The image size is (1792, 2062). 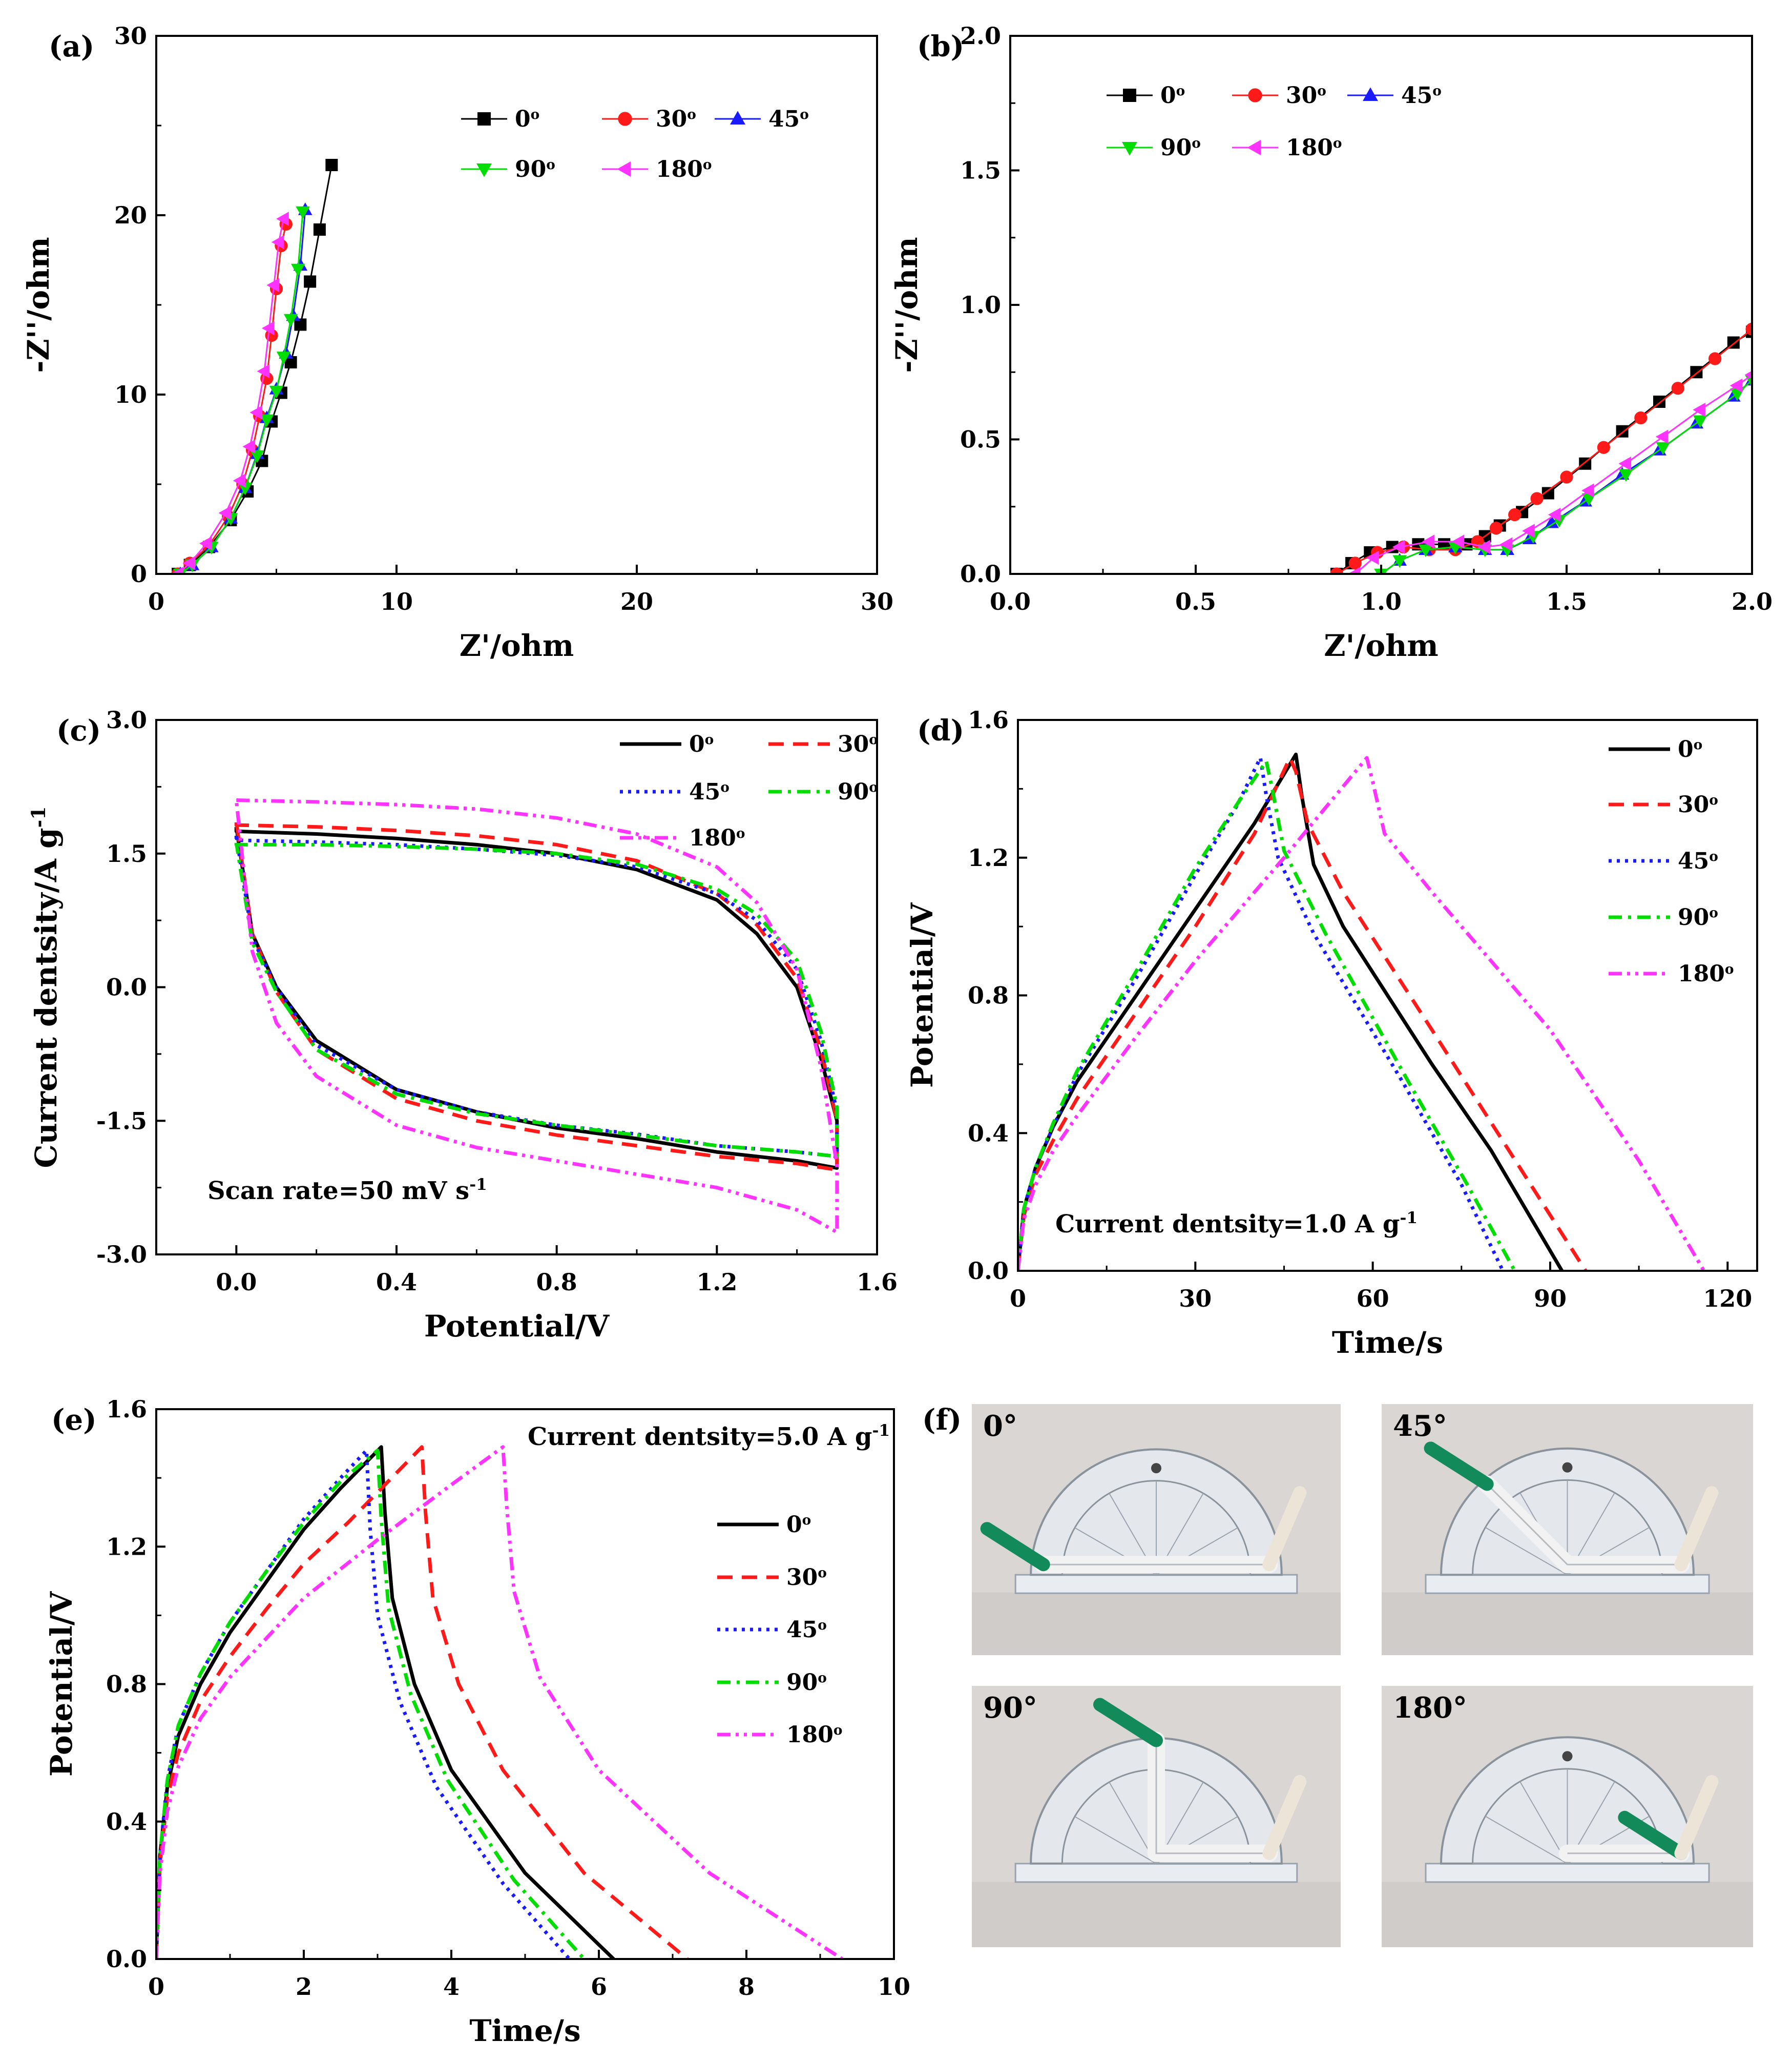 What do you see at coordinates (131, 36) in the screenshot?
I see `y-tick-label: 30` at bounding box center [131, 36].